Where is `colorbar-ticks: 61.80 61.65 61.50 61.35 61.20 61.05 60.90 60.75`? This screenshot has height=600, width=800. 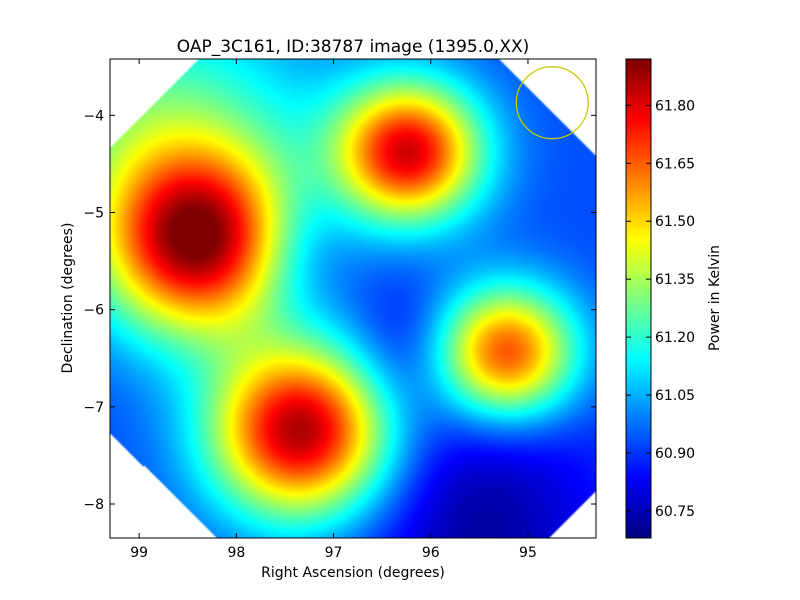 colorbar-ticks: 61.80 61.65 61.50 61.35 61.20 61.05 60.90 60.75 is located at coordinates (660, 309).